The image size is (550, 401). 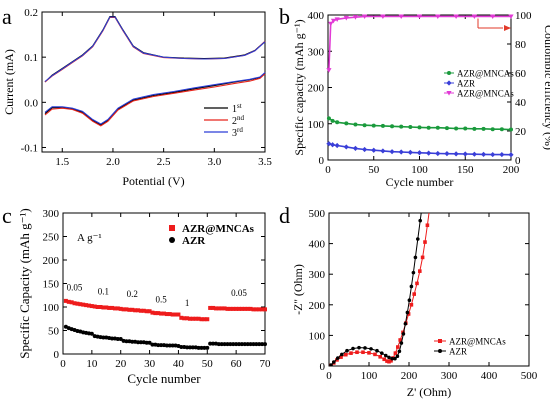 What do you see at coordinates (92, 364) in the screenshot?
I see `x-tick-label: 10` at bounding box center [92, 364].